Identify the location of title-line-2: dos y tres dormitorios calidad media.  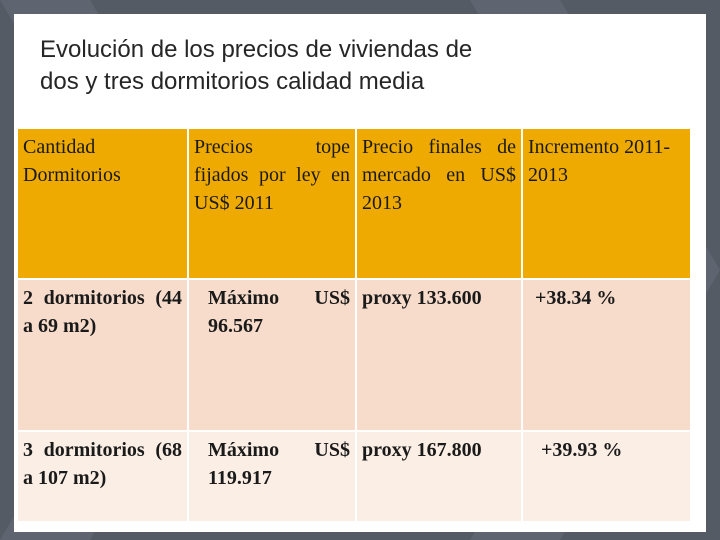
(232, 81).